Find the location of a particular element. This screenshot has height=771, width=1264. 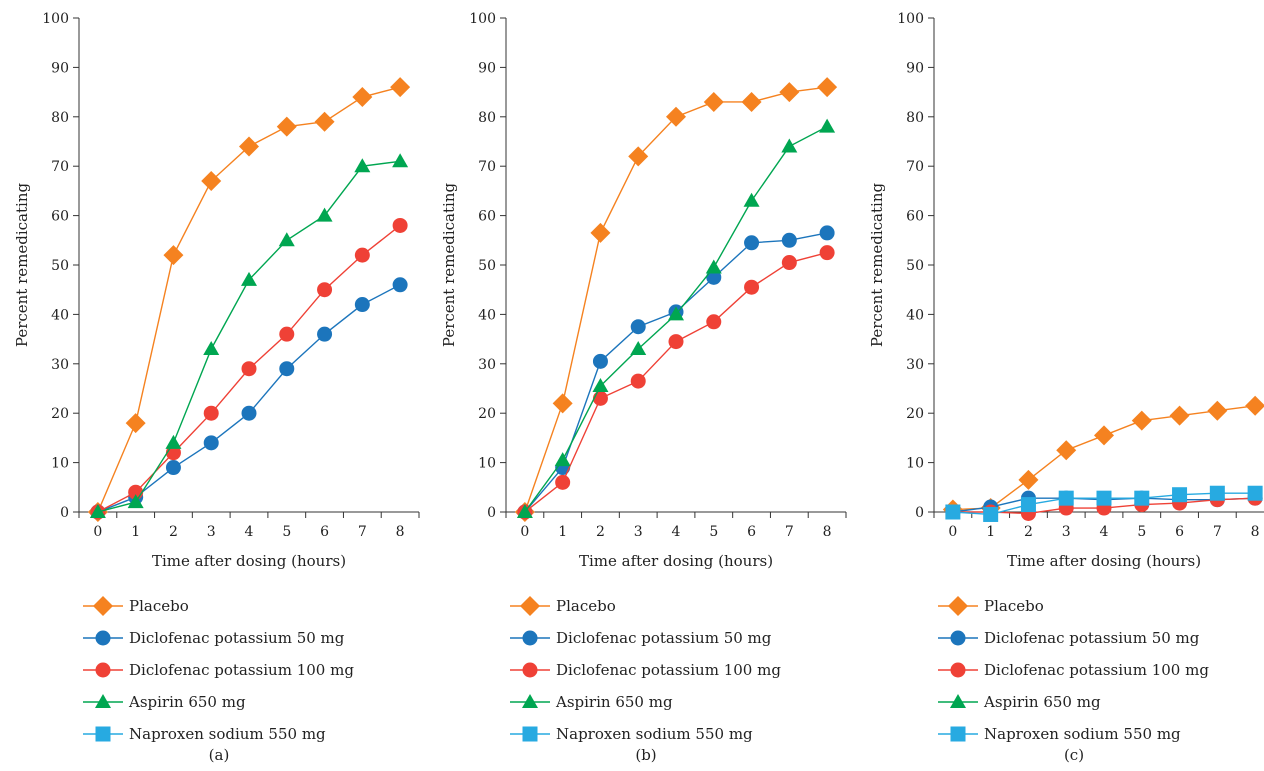

y-tick-label: 10 is located at coordinates (487, 464).